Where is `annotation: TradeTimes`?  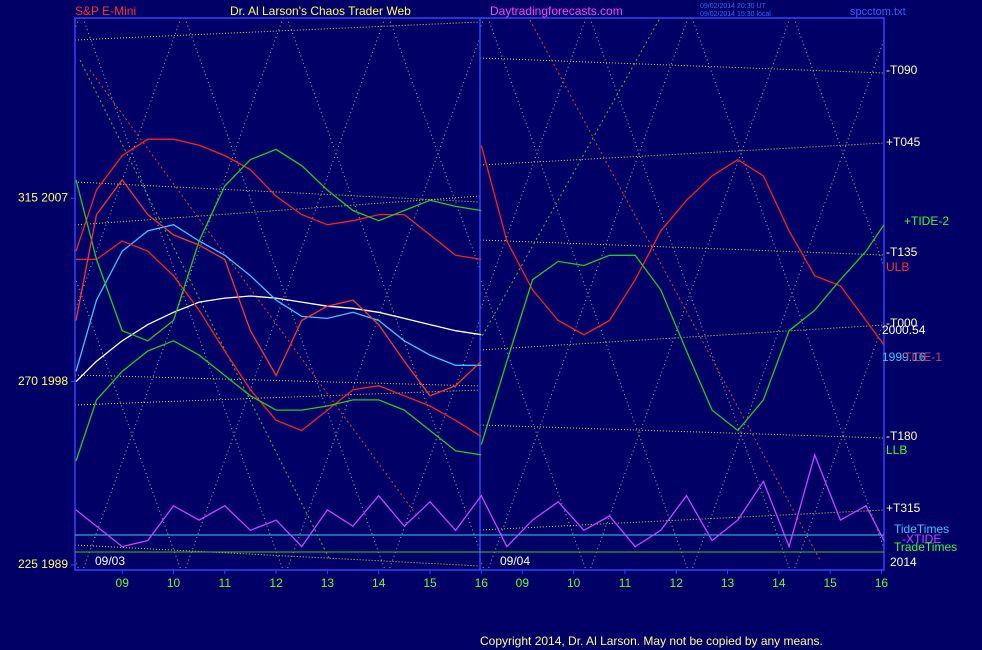 annotation: TradeTimes is located at coordinates (925, 547).